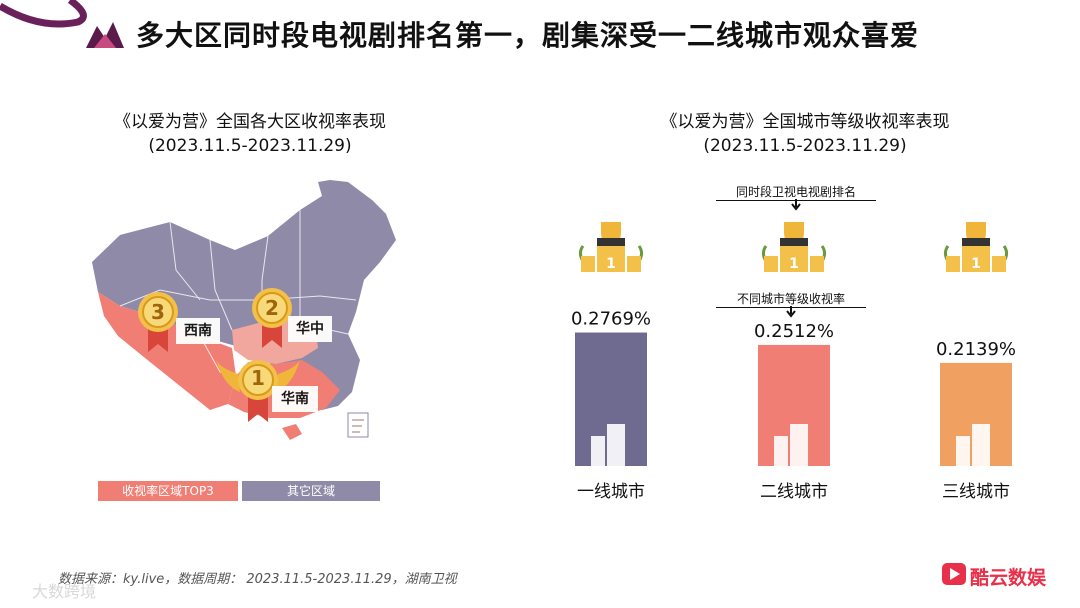  Describe the element at coordinates (64, 591) in the screenshot. I see `watermark: 大数跨境` at that location.